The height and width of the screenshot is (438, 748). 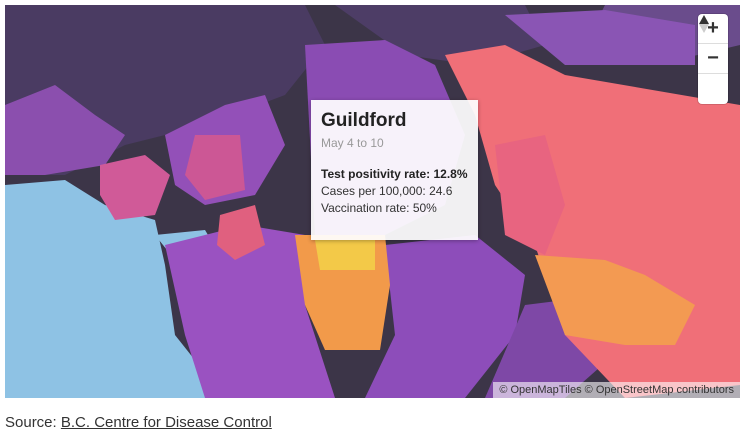 I want to click on map-controls: + −, so click(x=713, y=59).